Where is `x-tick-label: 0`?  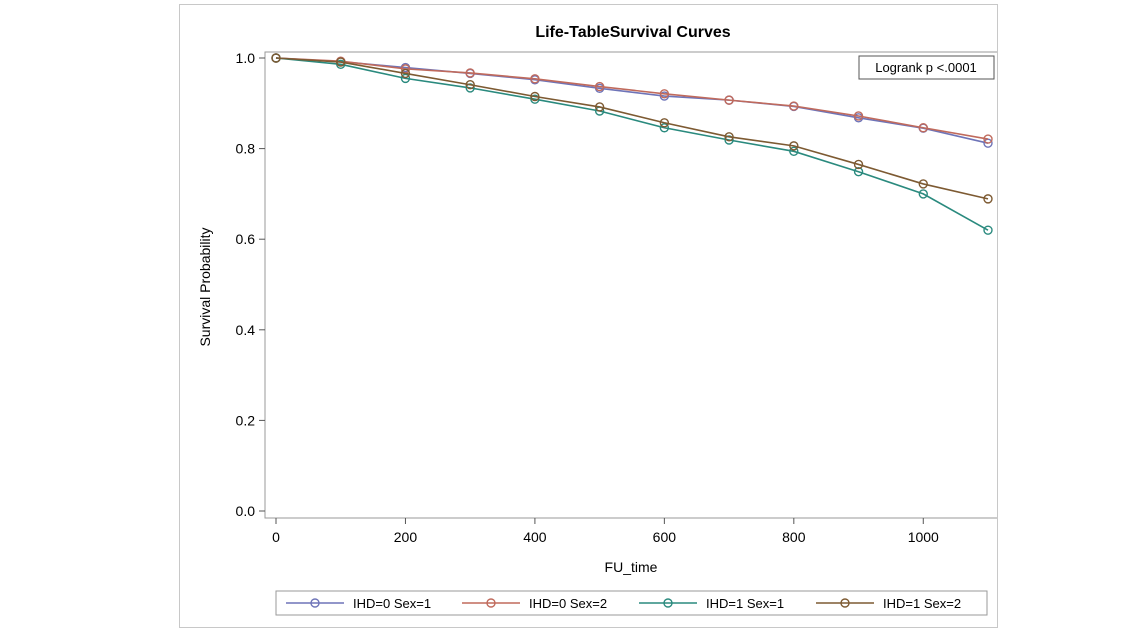 x-tick-label: 0 is located at coordinates (276, 537).